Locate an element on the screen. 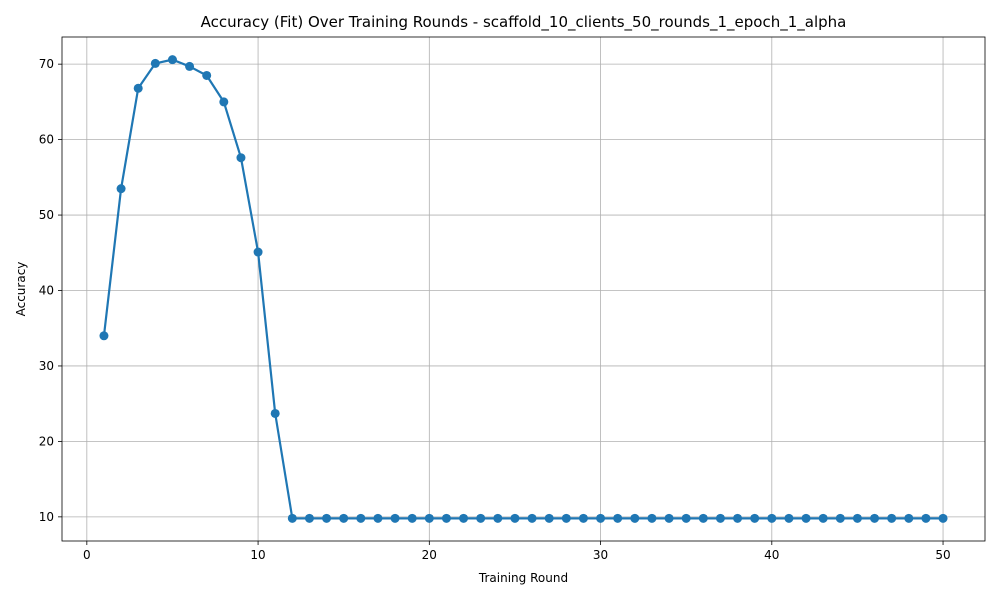 The height and width of the screenshot is (600, 1000). y-tick-label: 50 is located at coordinates (46, 215).